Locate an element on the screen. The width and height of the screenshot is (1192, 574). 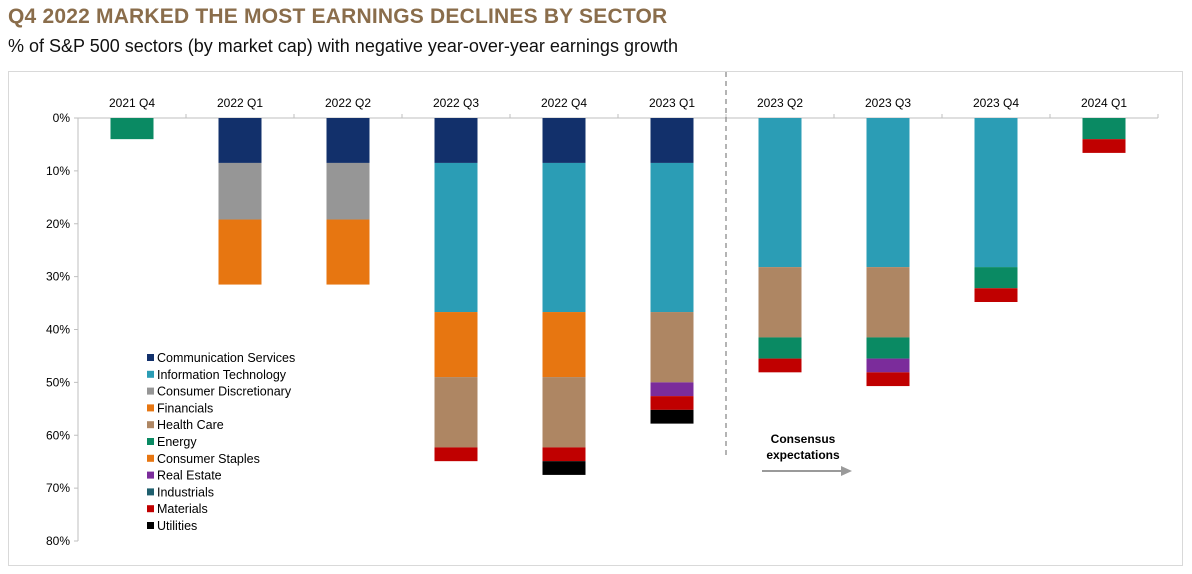
x-category-label: 2022 Q4 is located at coordinates (564, 103).